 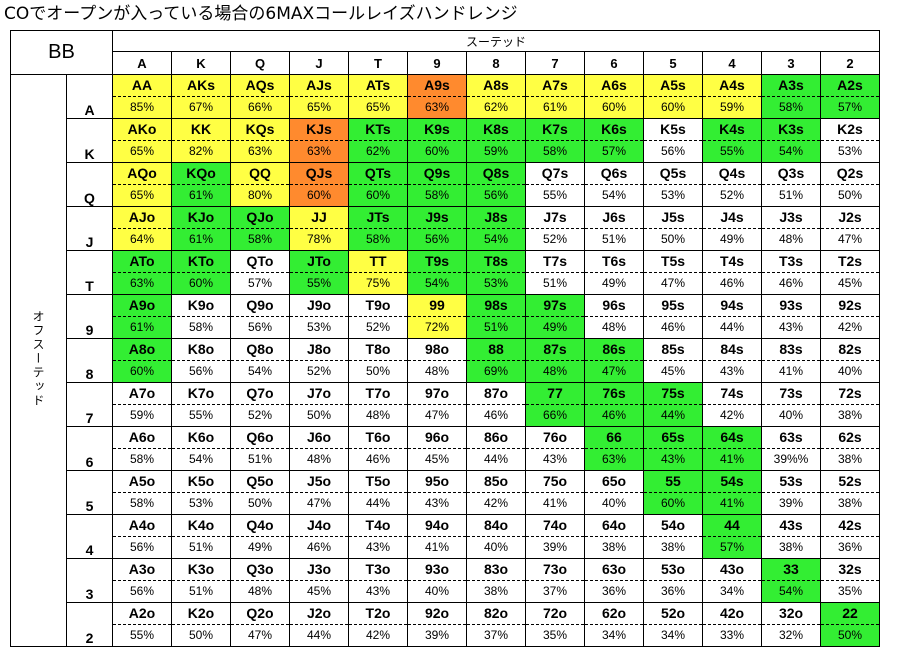 I want to click on hand-cell: Q9o 56%, so click(x=260, y=316).